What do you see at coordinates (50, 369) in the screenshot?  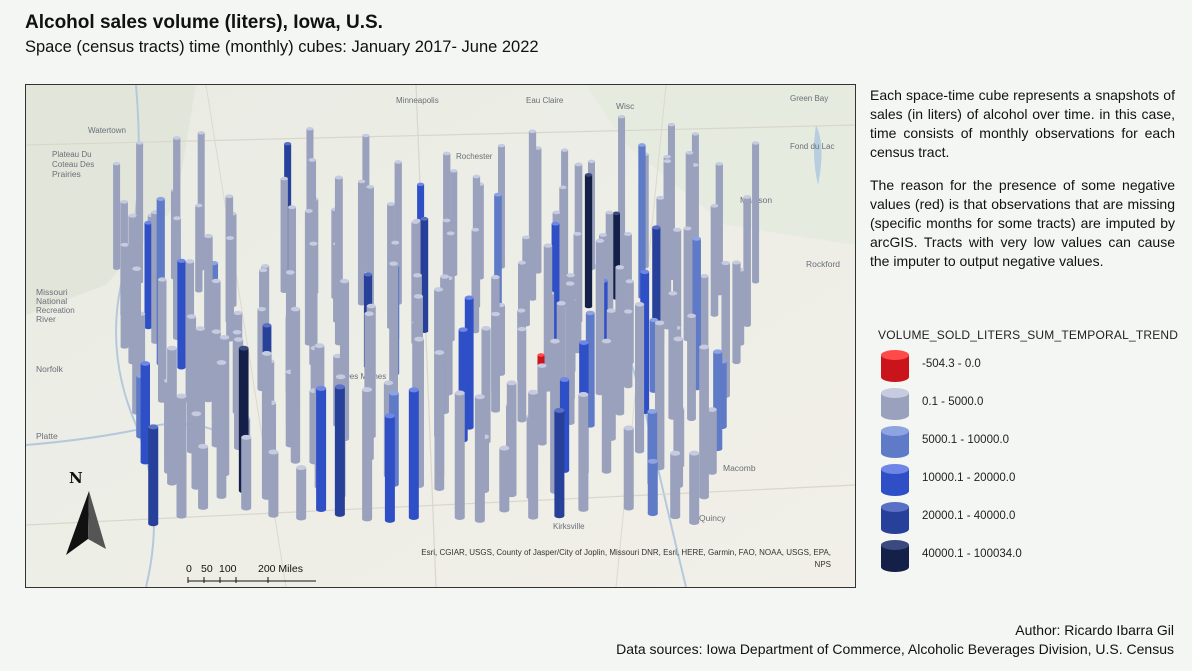 I see `place-label: Norfolk` at bounding box center [50, 369].